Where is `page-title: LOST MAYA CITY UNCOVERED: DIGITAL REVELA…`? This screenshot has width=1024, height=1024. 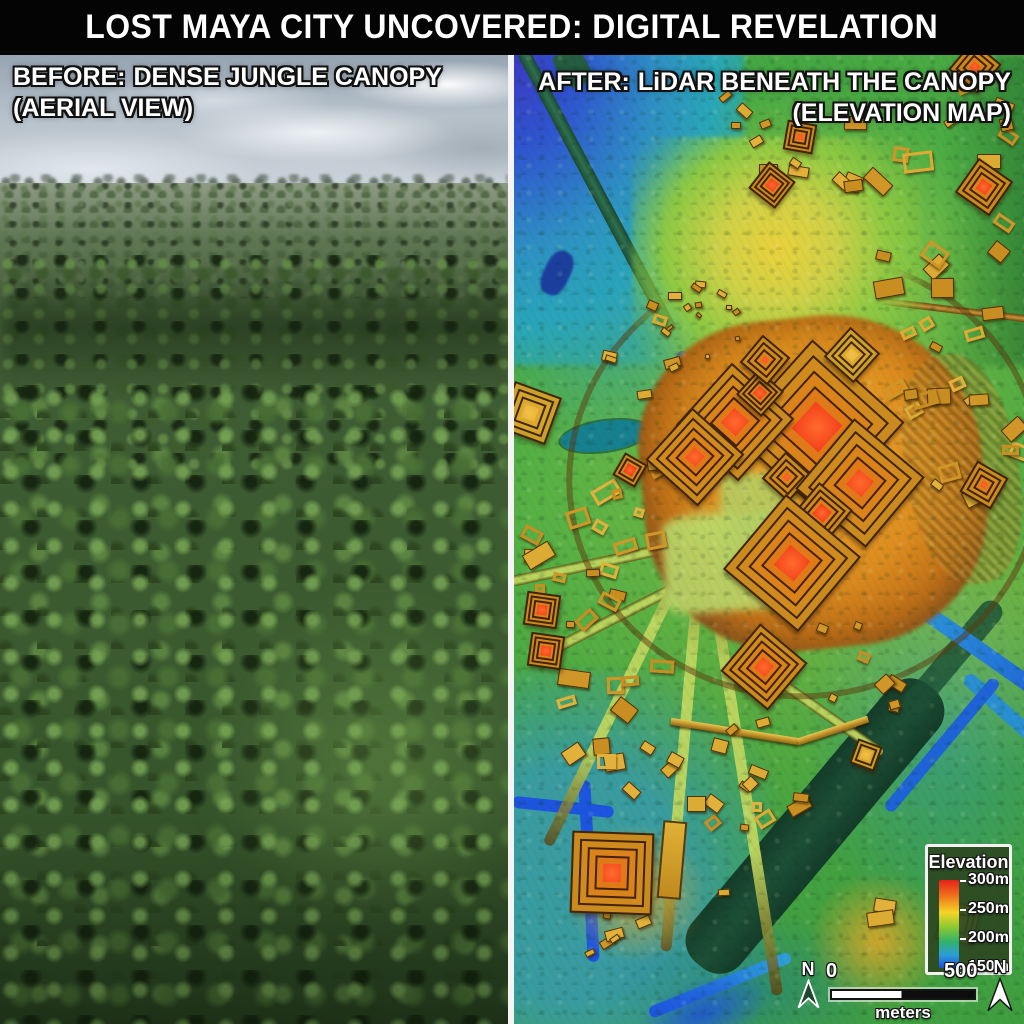
page-title: LOST MAYA CITY UNCOVERED: DIGITAL REVELA… is located at coordinates (512, 27).